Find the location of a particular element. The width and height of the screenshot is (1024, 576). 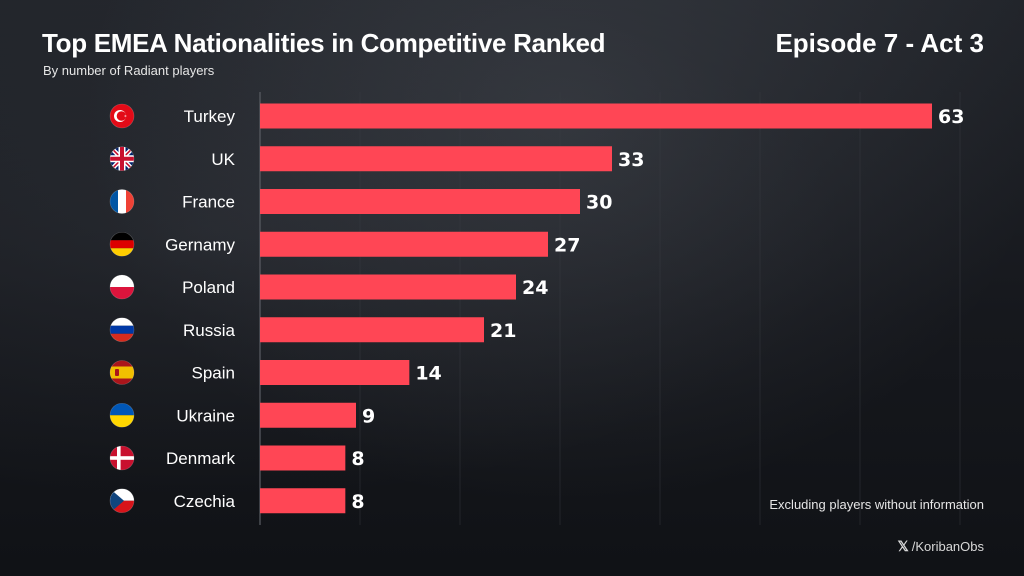

value-label-turkey: 63 is located at coordinates (951, 117).